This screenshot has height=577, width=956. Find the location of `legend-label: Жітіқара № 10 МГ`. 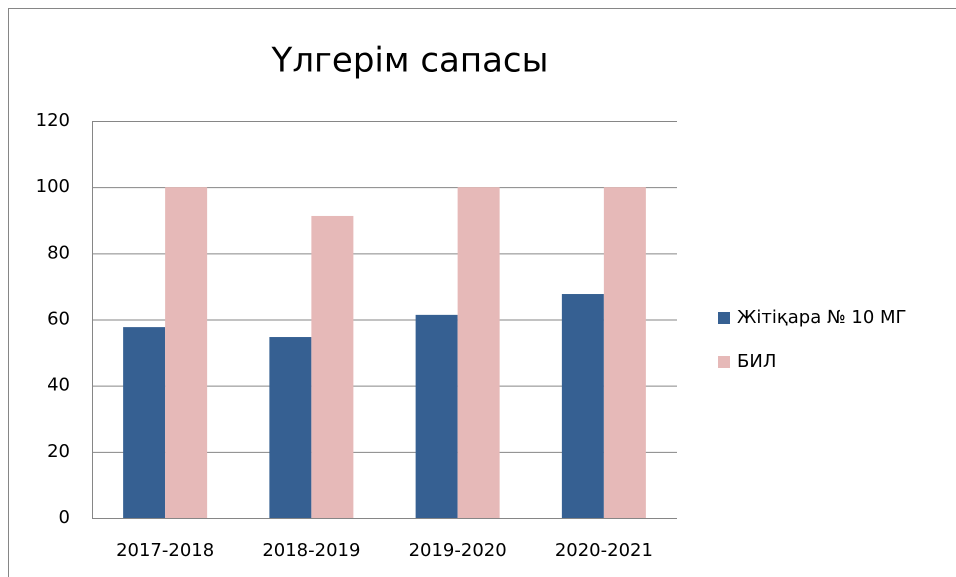

legend-label: Жітіқара № 10 МГ is located at coordinates (822, 317).